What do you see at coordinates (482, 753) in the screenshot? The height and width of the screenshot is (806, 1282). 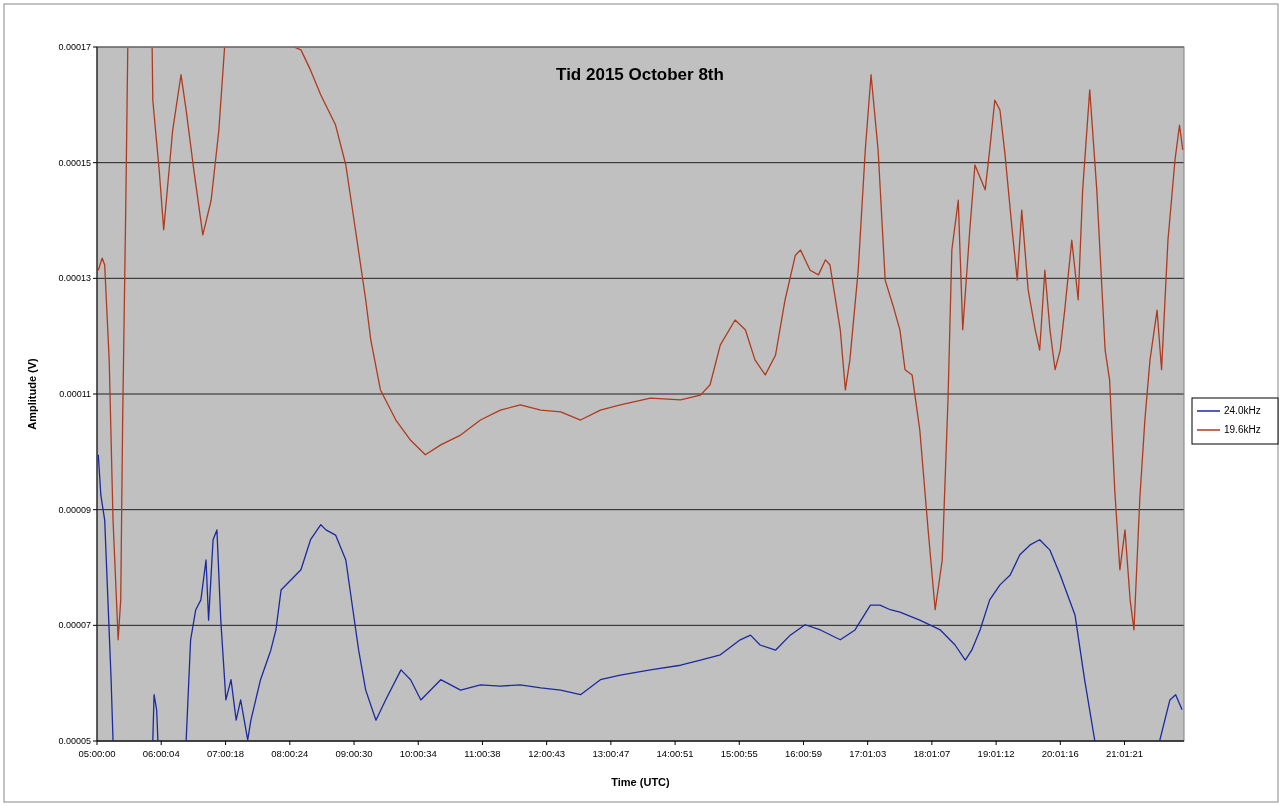 I see `x-tick-label: 11:00:38` at bounding box center [482, 753].